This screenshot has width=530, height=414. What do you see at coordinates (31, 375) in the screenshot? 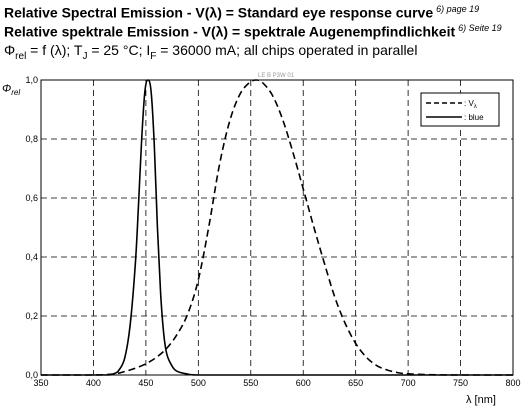
I see `y-tick-label: 0,0` at bounding box center [31, 375].